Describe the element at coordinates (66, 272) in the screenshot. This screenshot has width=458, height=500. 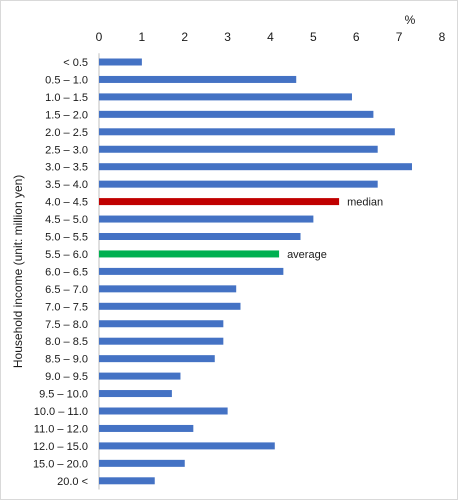
I see `category-label: 6.0 – 6.5` at that location.